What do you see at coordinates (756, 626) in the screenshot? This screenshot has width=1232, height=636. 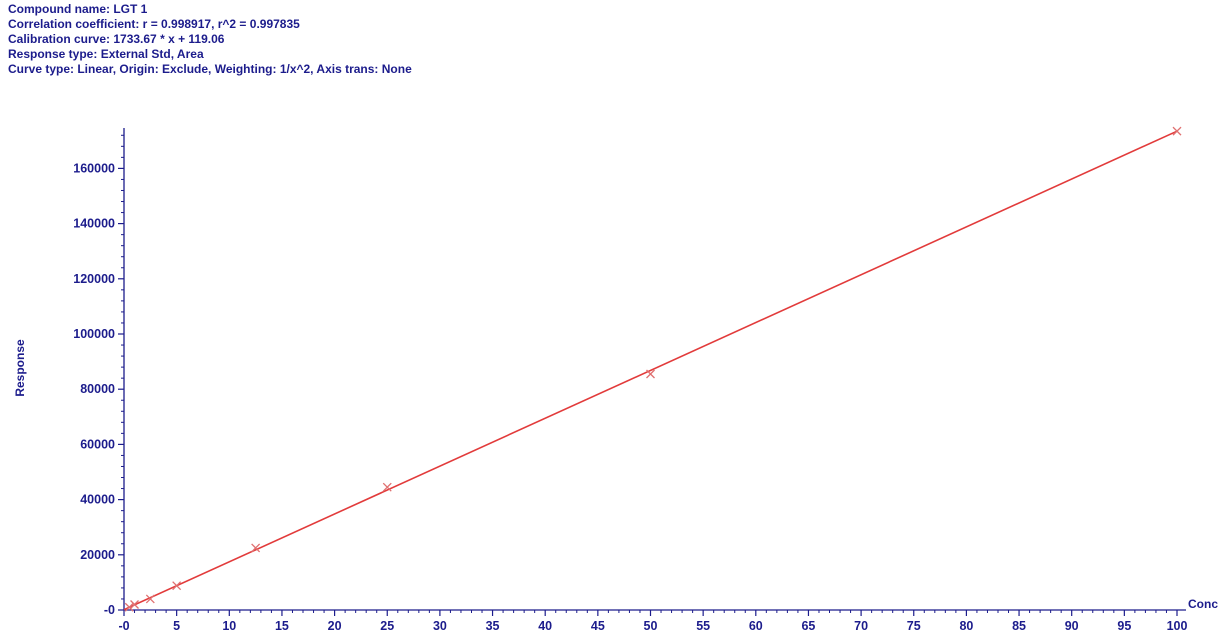 I see `x-tick-label: 60` at bounding box center [756, 626].